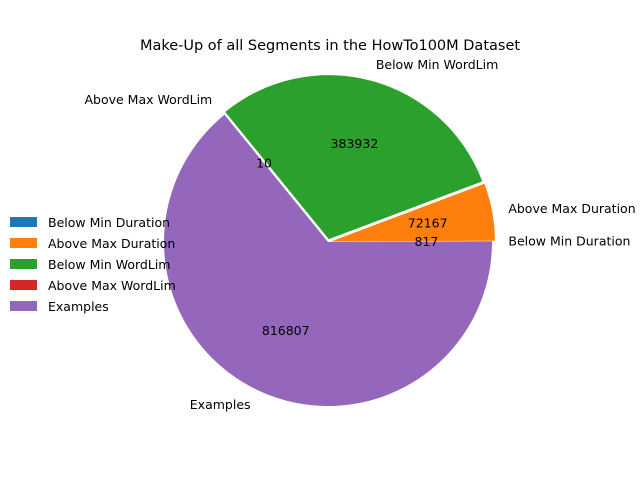 Image resolution: width=640 pixels, height=480 pixels. What do you see at coordinates (109, 264) in the screenshot?
I see `legend-label-below-min-wordlim: Below Min WordLim` at bounding box center [109, 264].